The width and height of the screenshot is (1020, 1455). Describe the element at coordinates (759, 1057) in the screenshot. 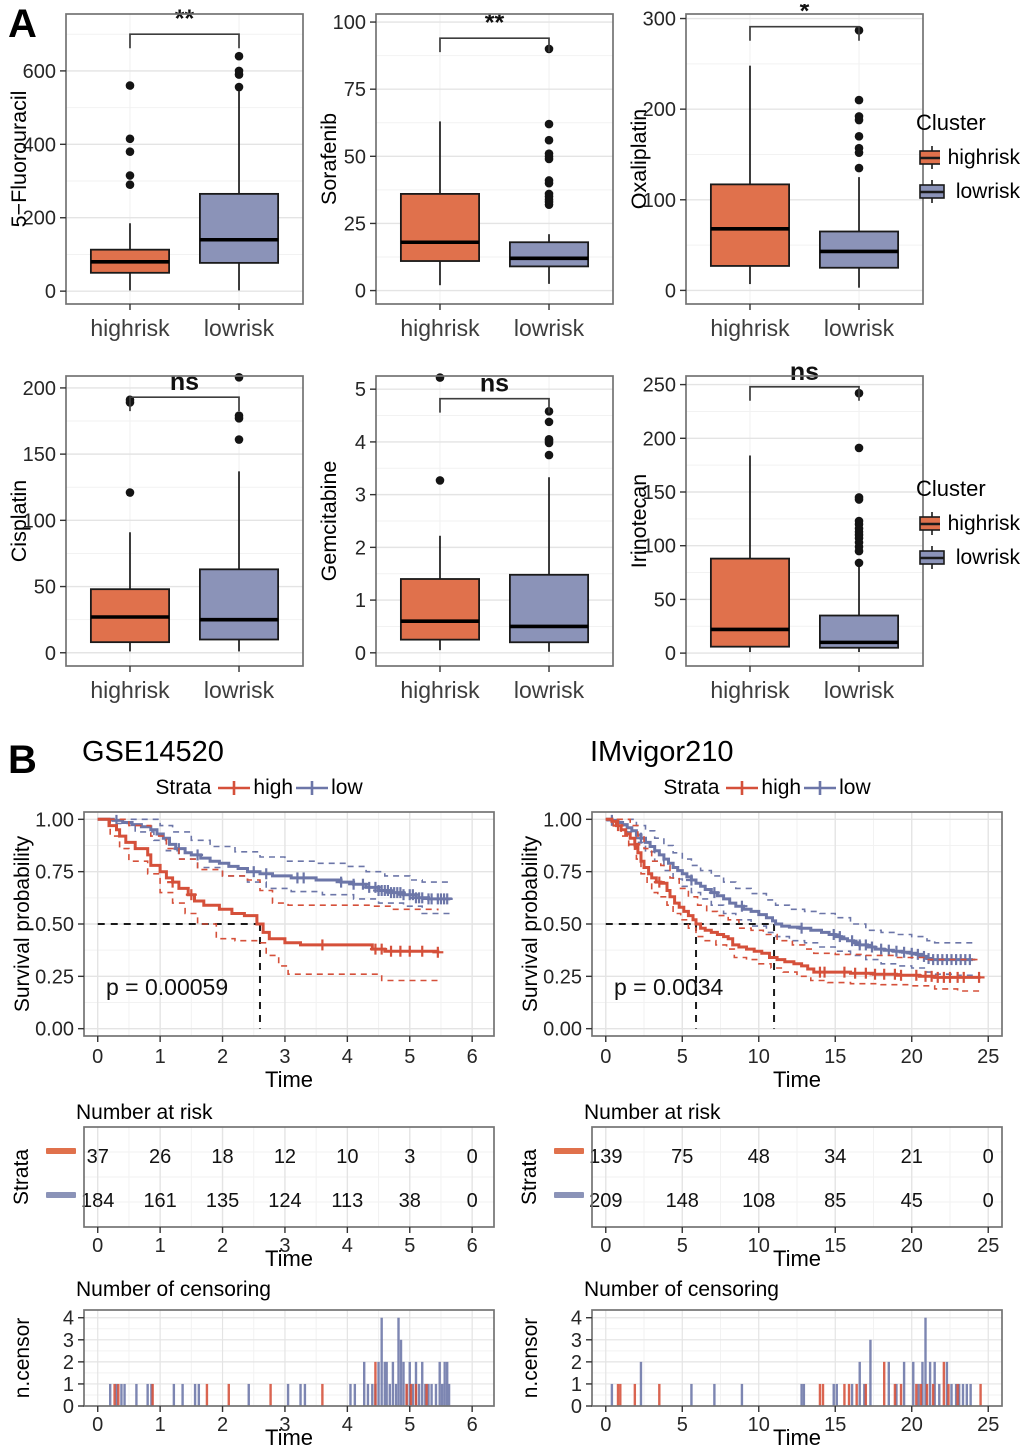

I see `svg-text: 10` at that location.